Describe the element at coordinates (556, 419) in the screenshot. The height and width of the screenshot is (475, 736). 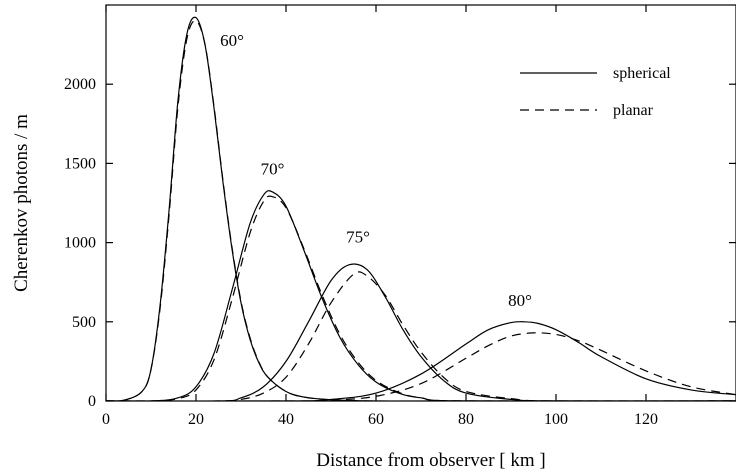
I see `x-tick-label: 100` at that location.